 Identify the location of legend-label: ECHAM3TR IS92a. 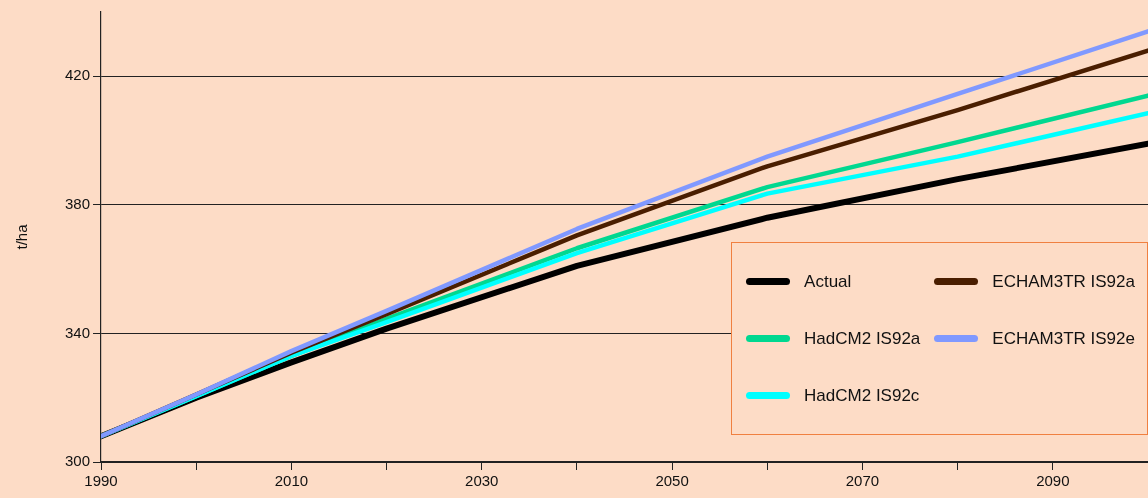
(1063, 281).